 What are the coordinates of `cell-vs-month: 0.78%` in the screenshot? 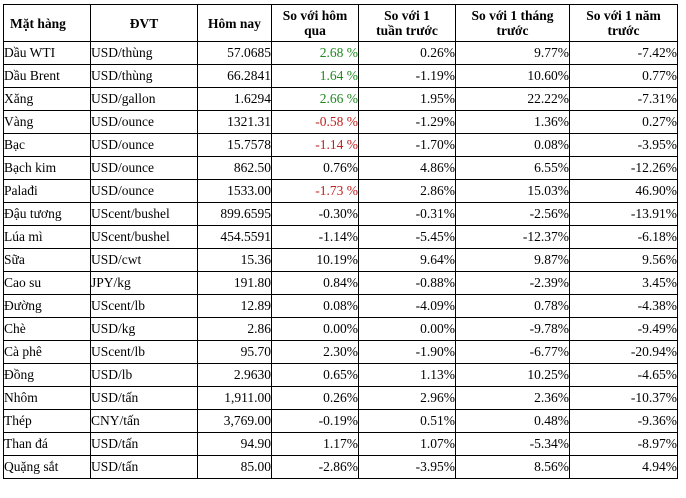 It's located at (512, 306).